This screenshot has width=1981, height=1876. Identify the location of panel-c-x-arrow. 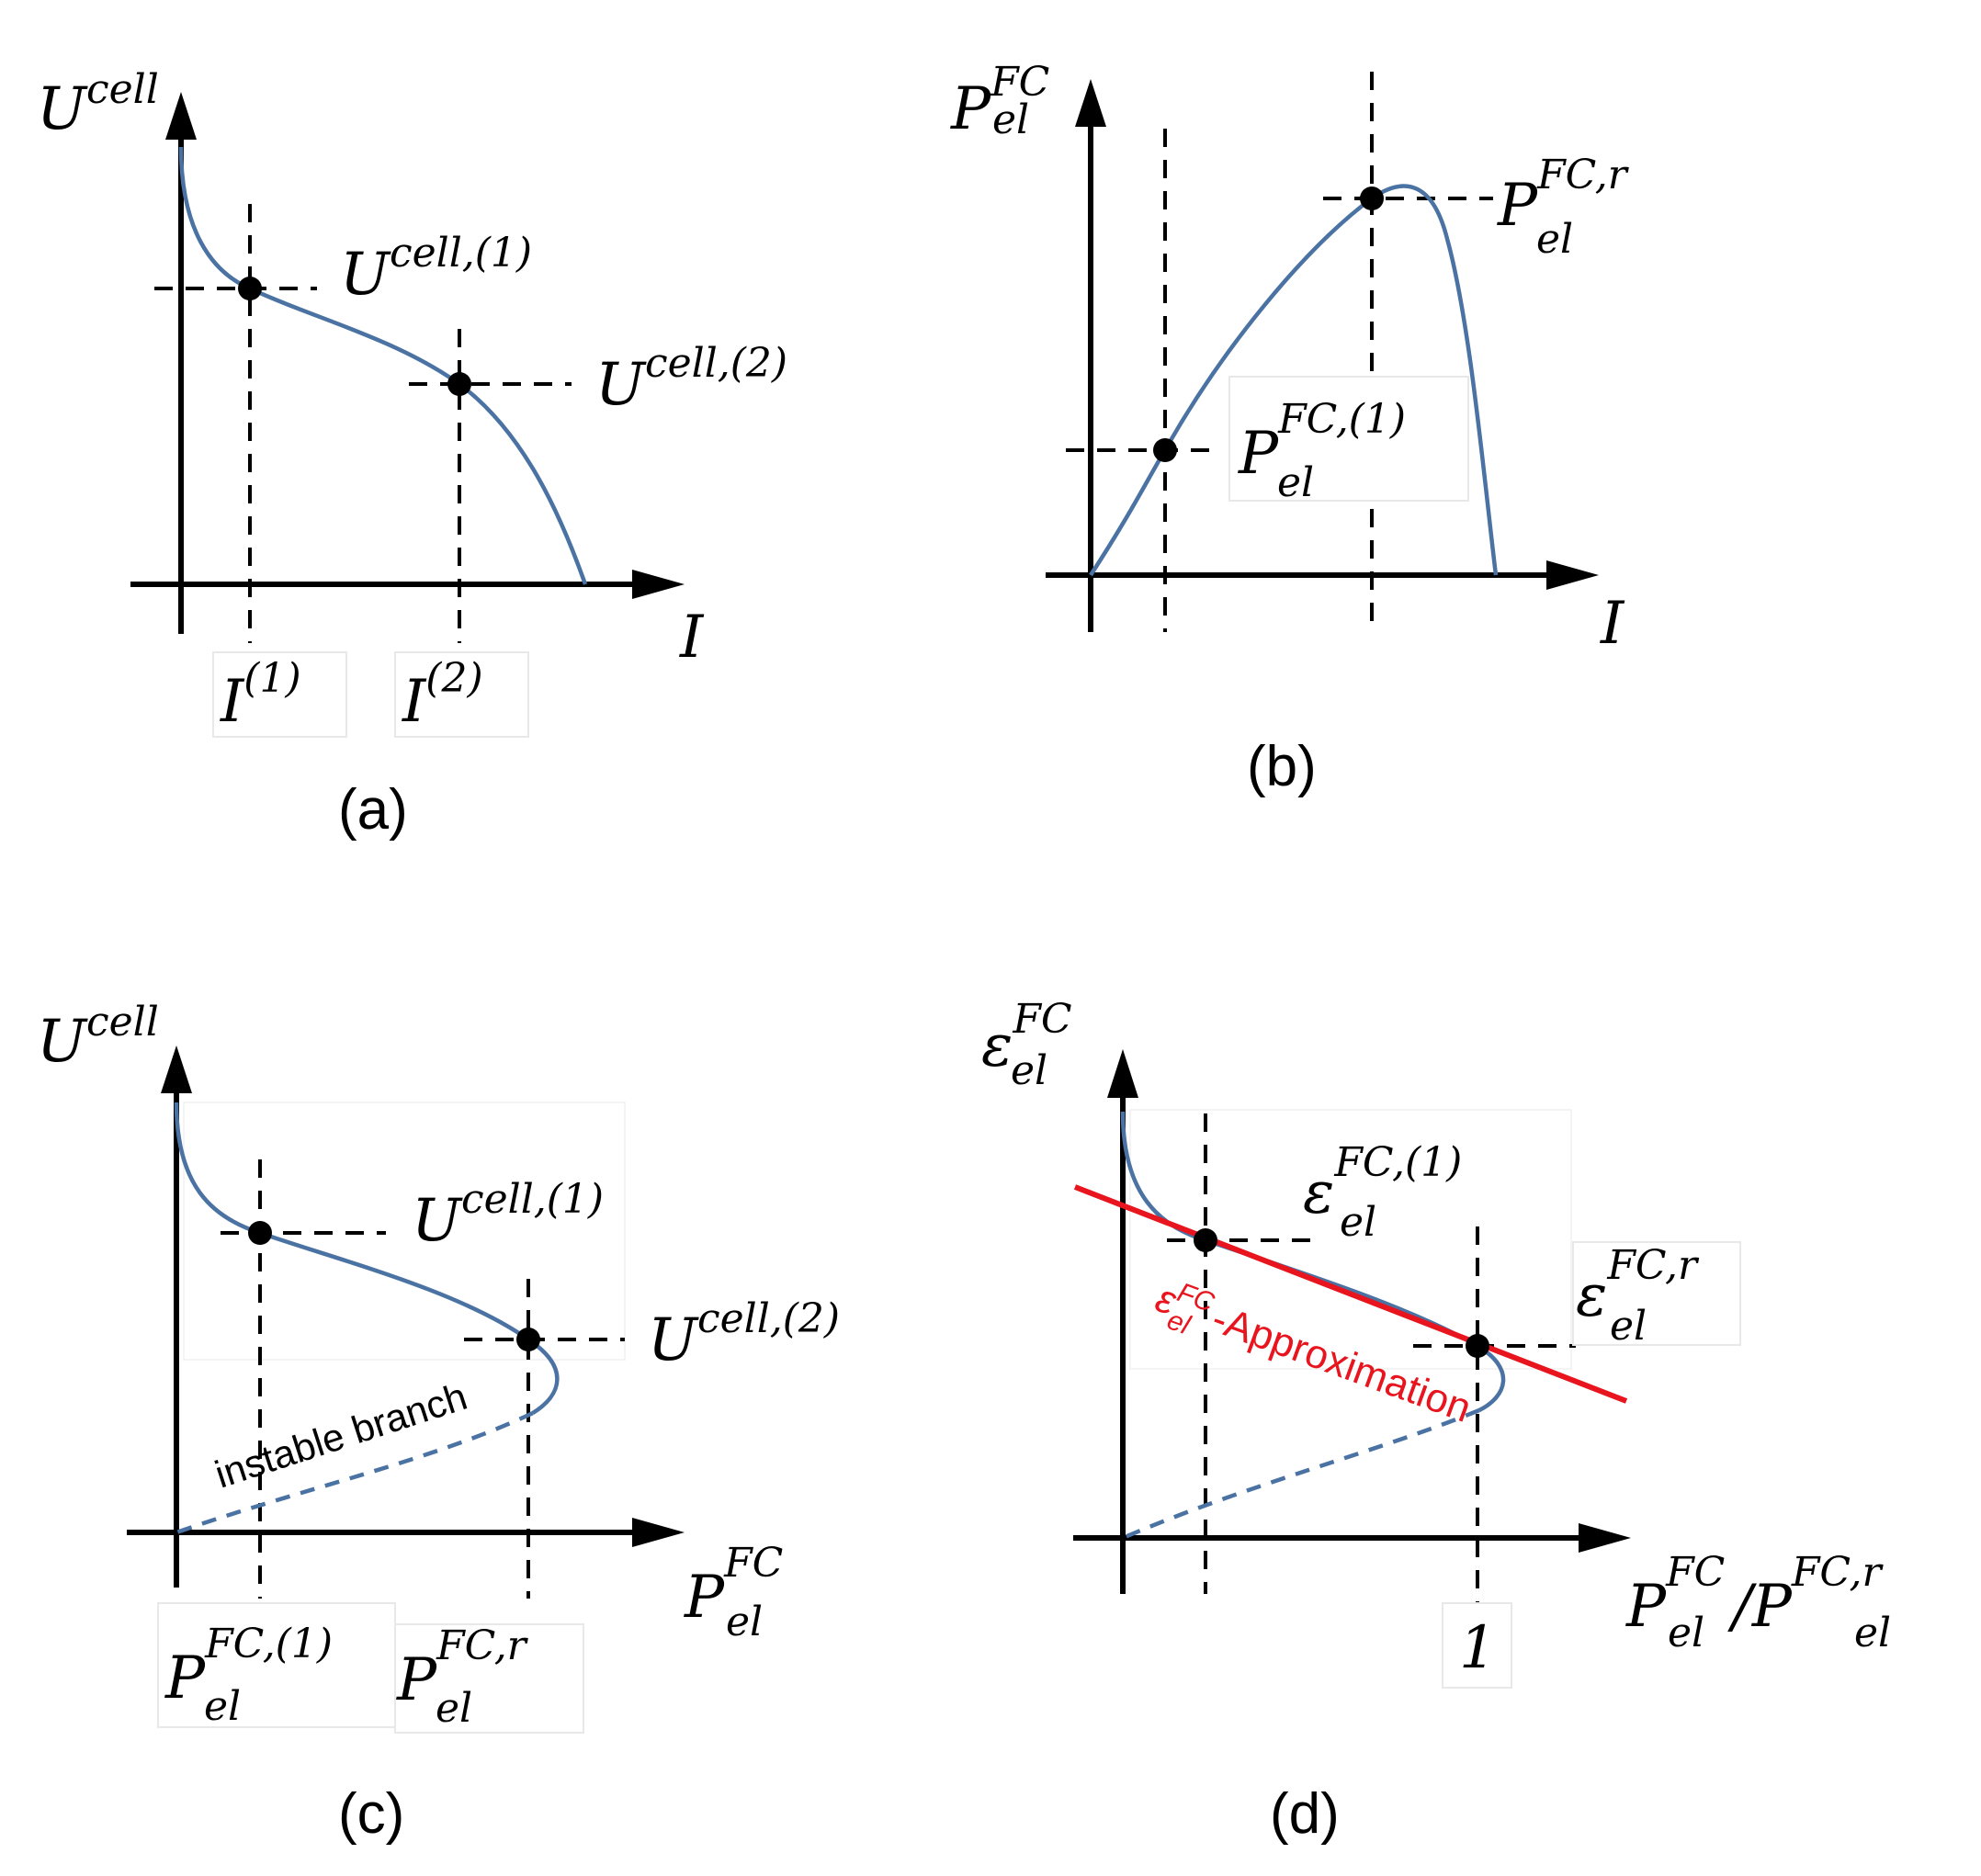
(658, 1532).